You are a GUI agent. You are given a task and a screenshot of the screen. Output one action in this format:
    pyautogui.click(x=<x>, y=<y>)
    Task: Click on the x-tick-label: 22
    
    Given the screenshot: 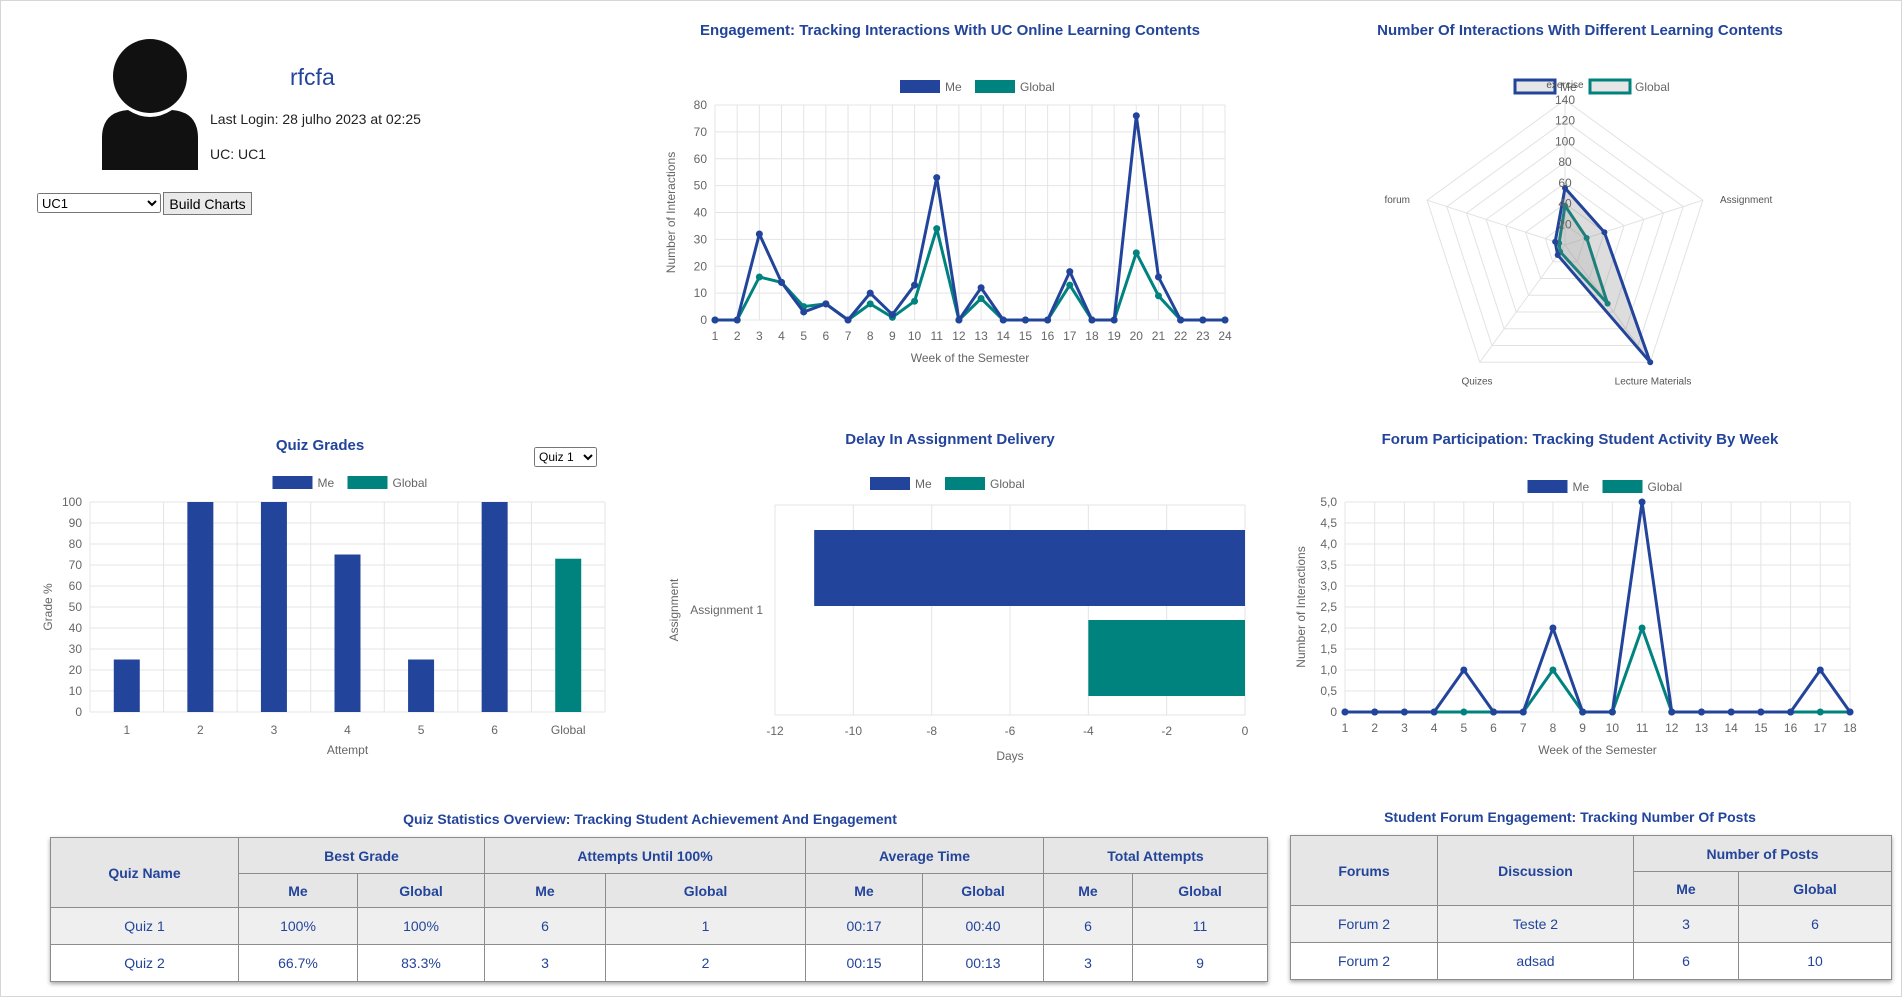 What is the action you would take?
    pyautogui.click(x=1181, y=336)
    